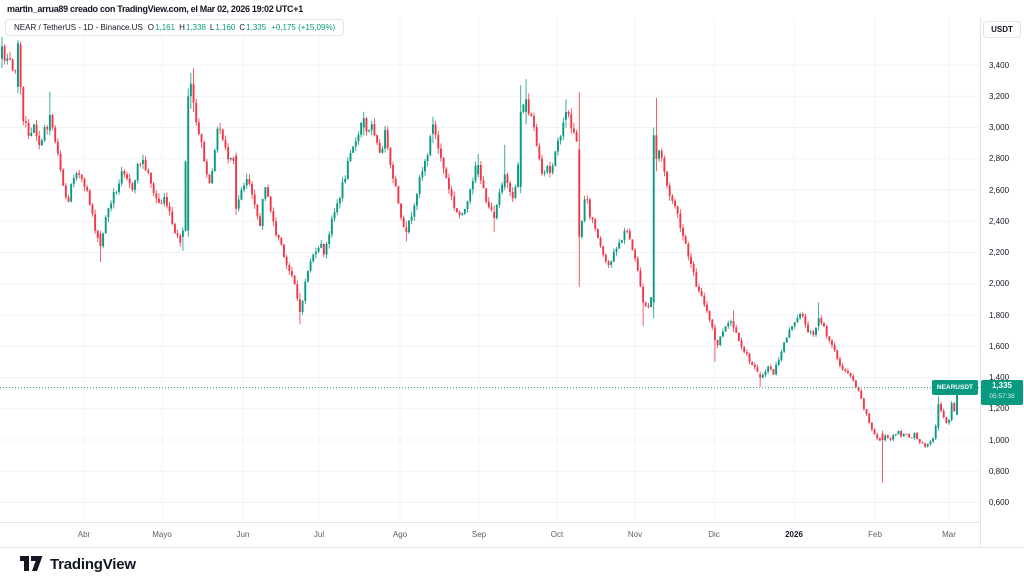 This screenshot has width=1024, height=580. Describe the element at coordinates (182, 27) in the screenshot. I see `ohlc-key: H` at that location.